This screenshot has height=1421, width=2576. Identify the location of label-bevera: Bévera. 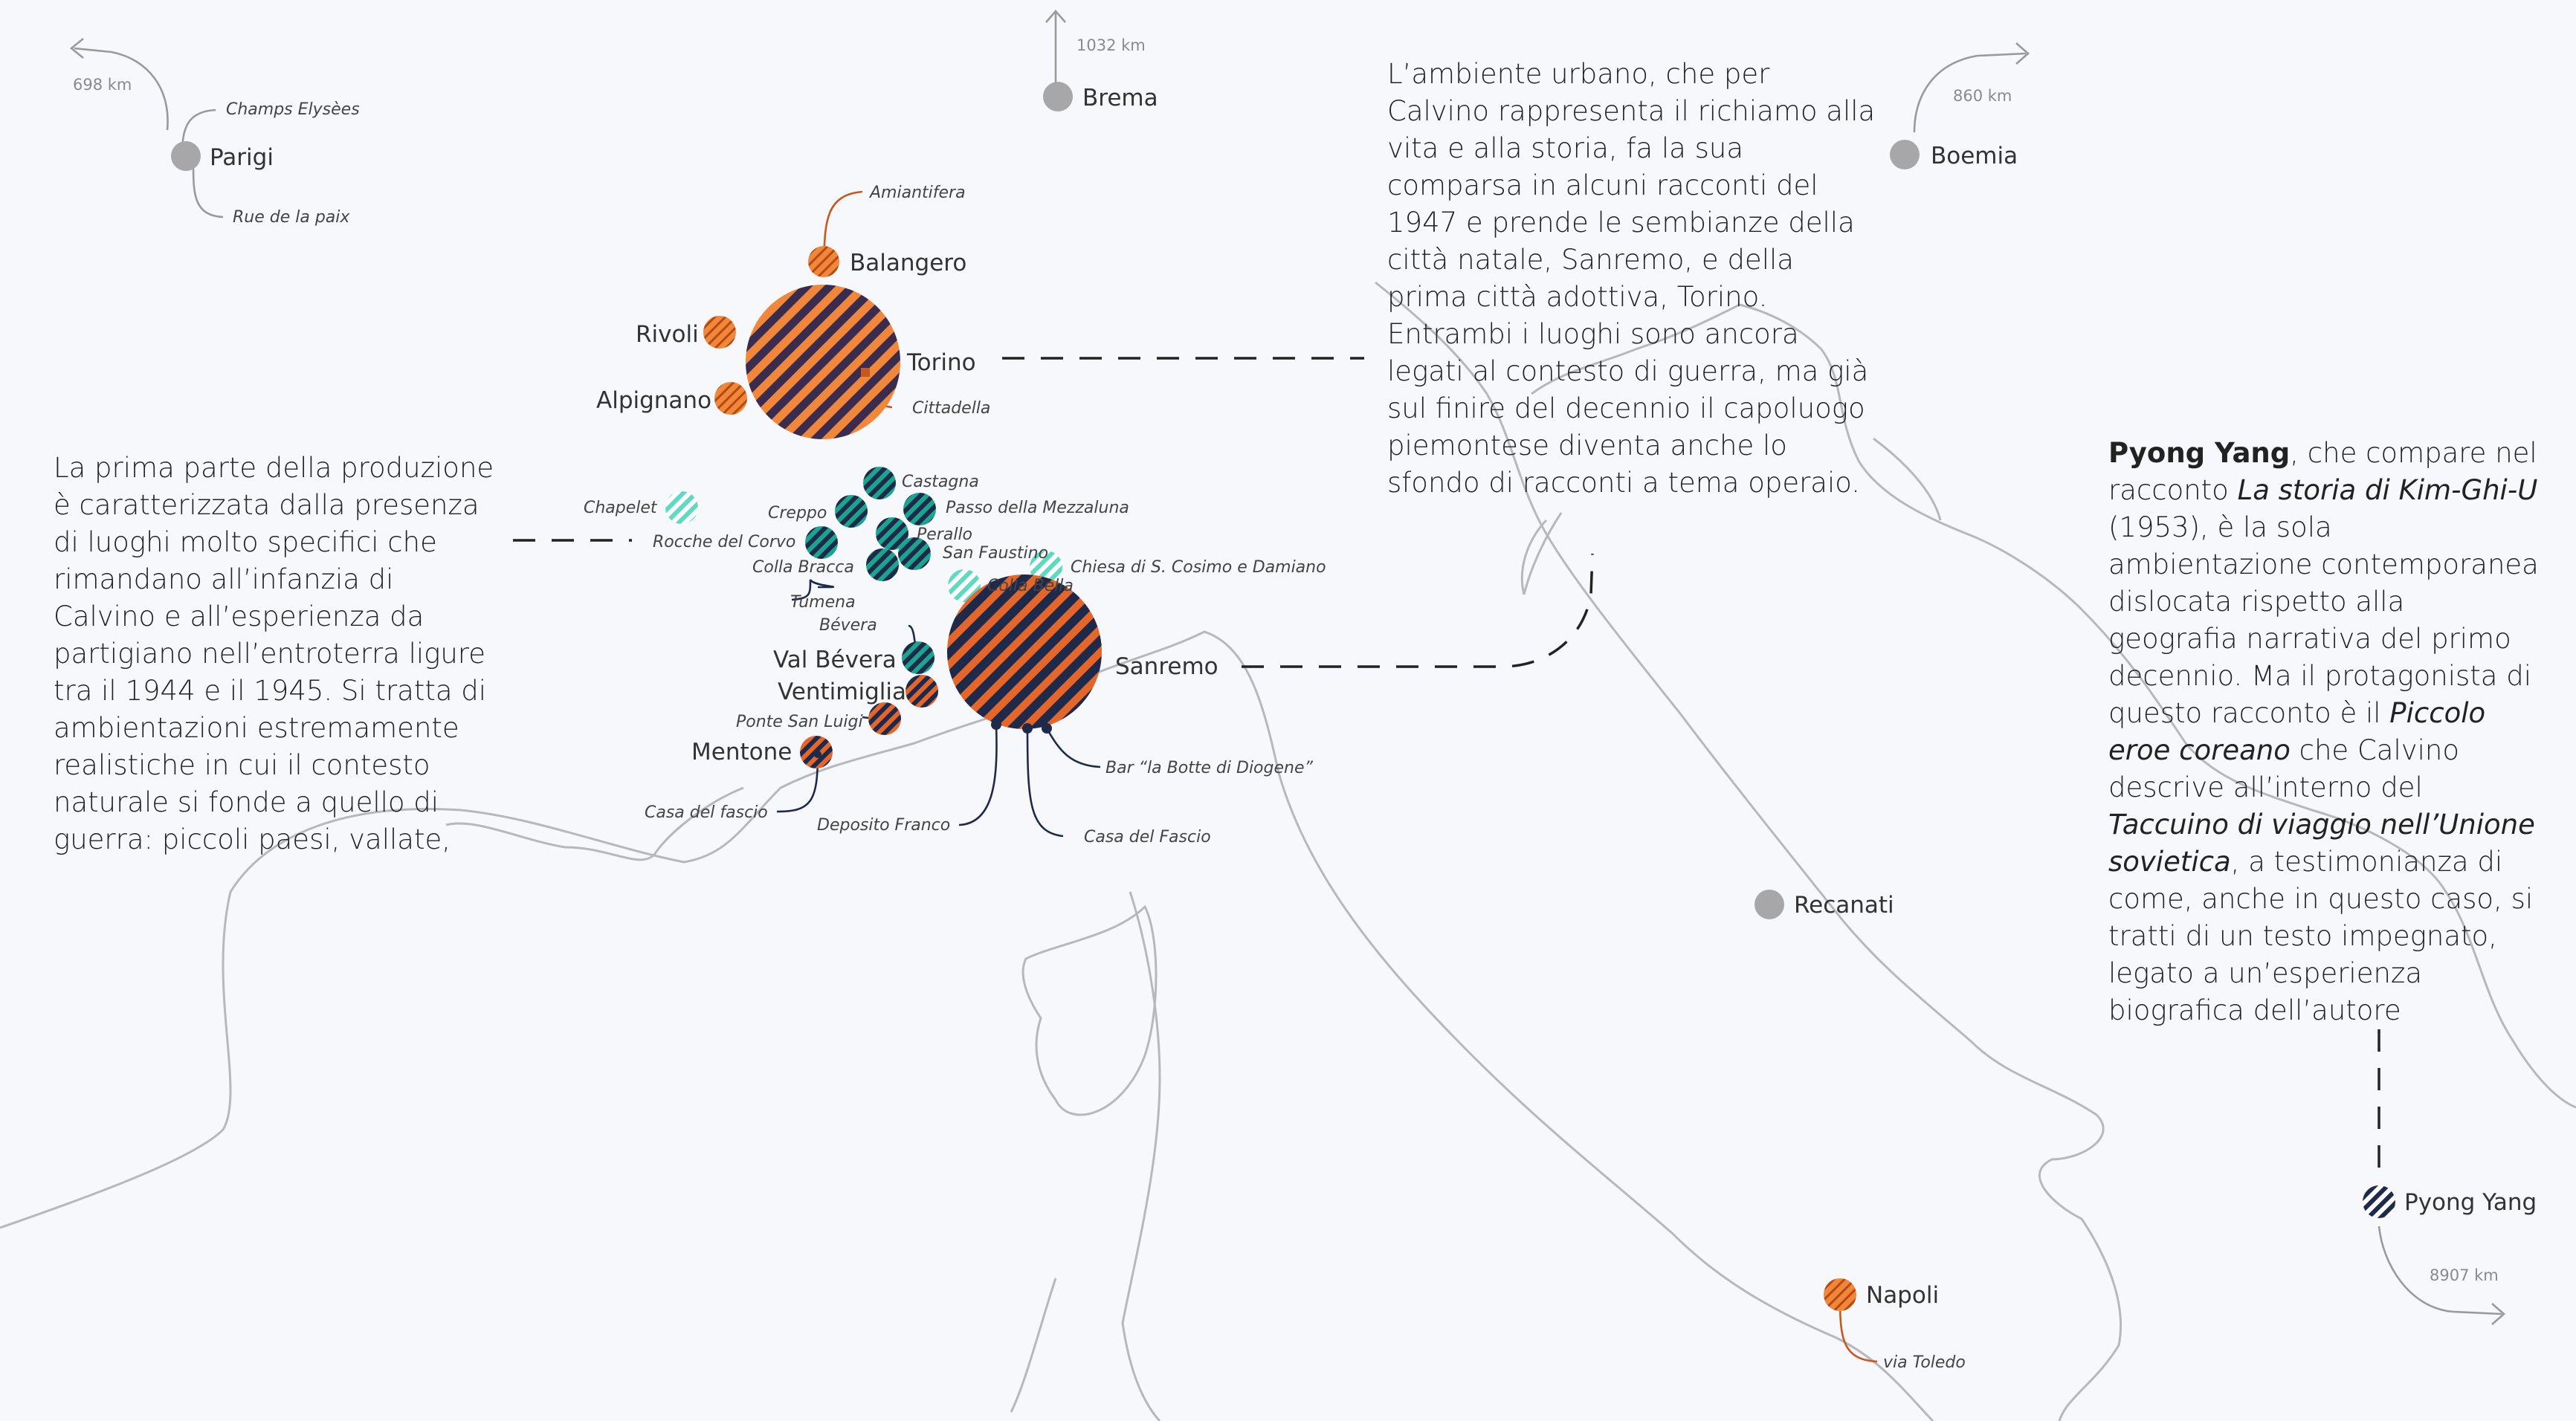
(848, 625).